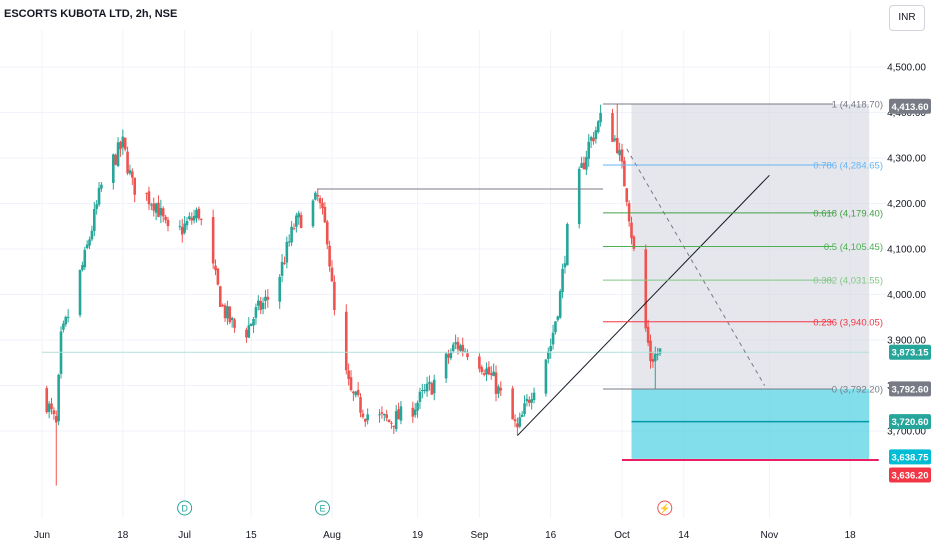 This screenshot has width=932, height=550. What do you see at coordinates (184, 509) in the screenshot?
I see `event-letter: D` at bounding box center [184, 509].